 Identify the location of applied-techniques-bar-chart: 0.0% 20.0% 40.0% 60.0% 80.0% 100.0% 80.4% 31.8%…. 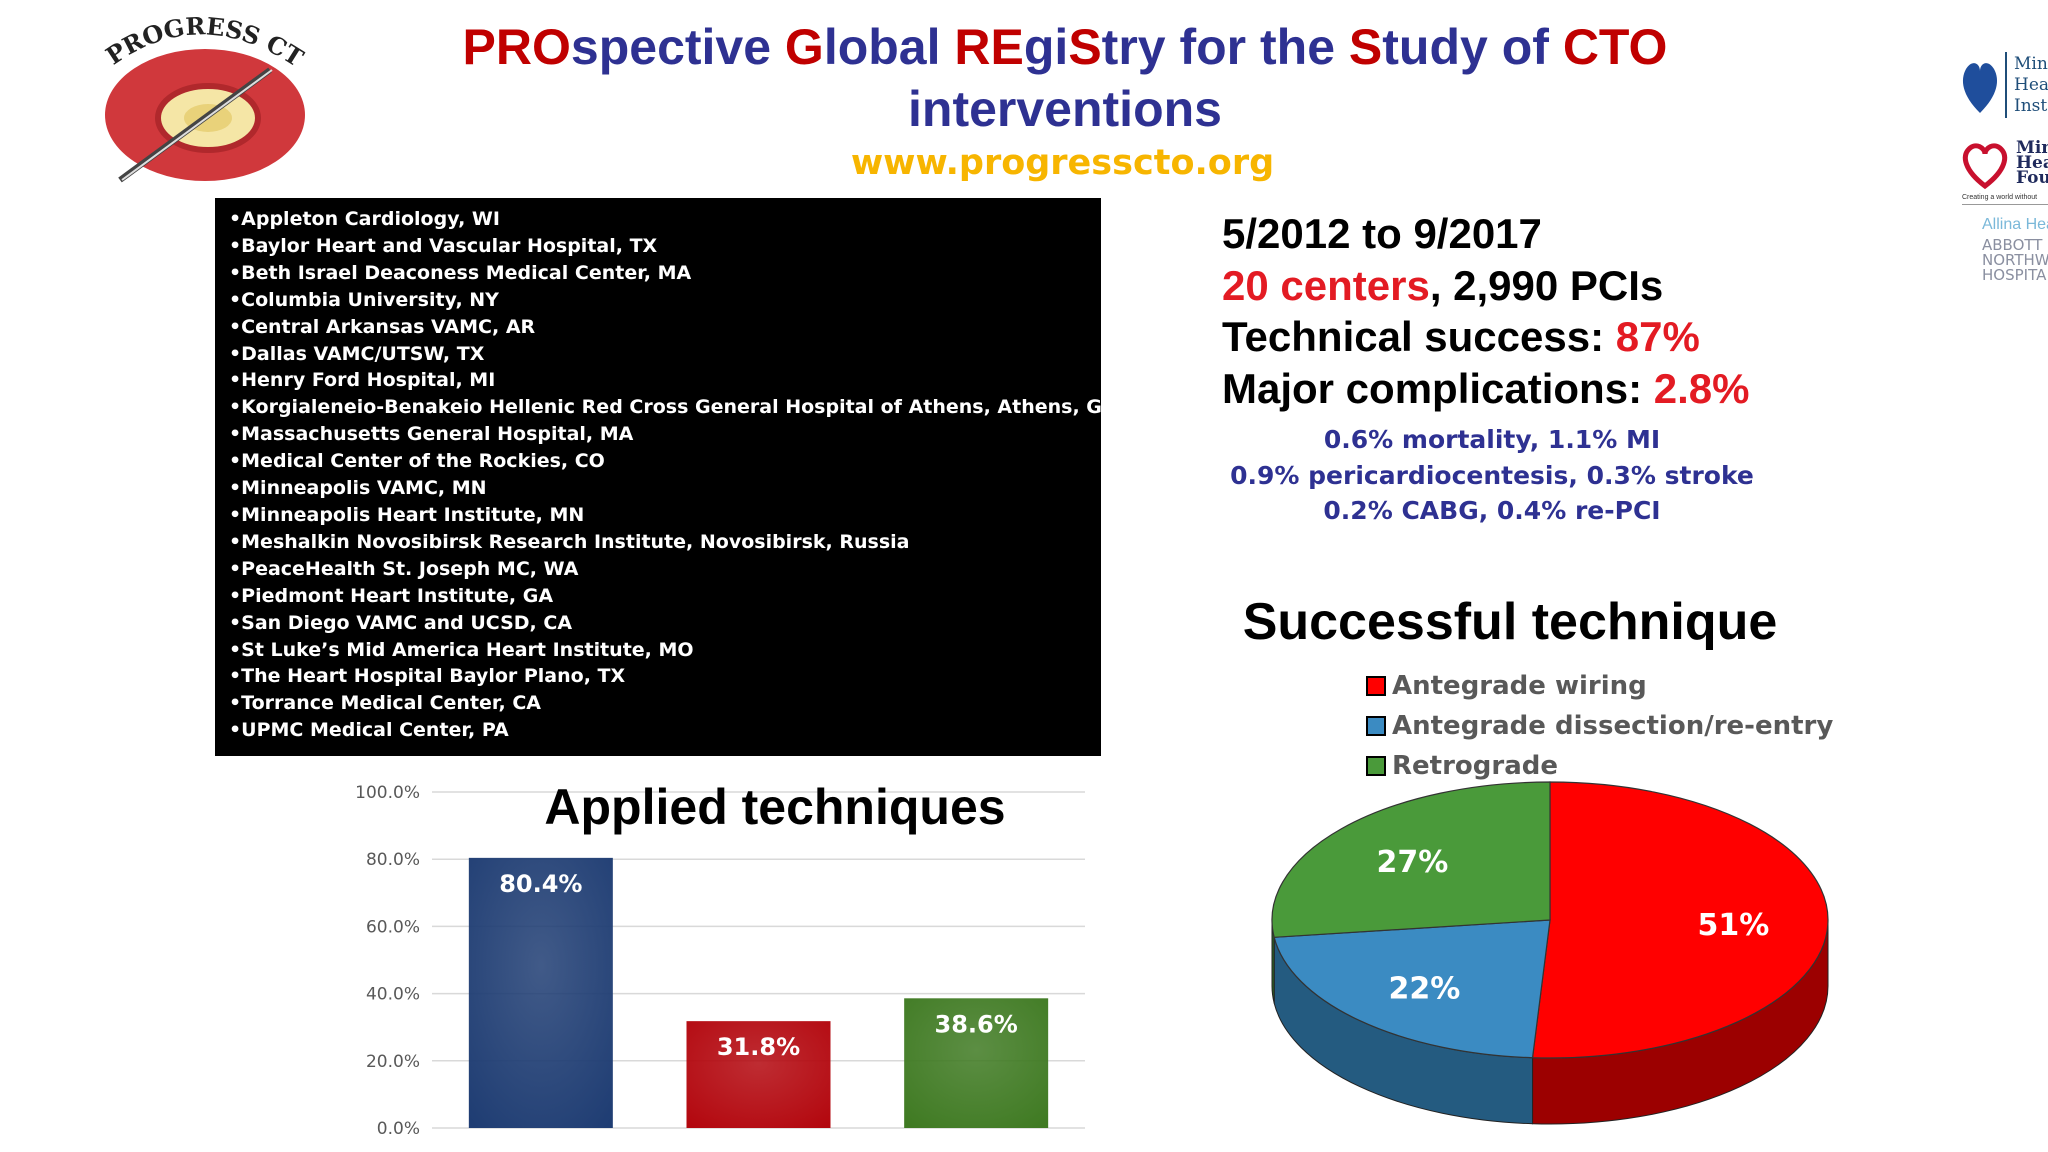
(720, 961).